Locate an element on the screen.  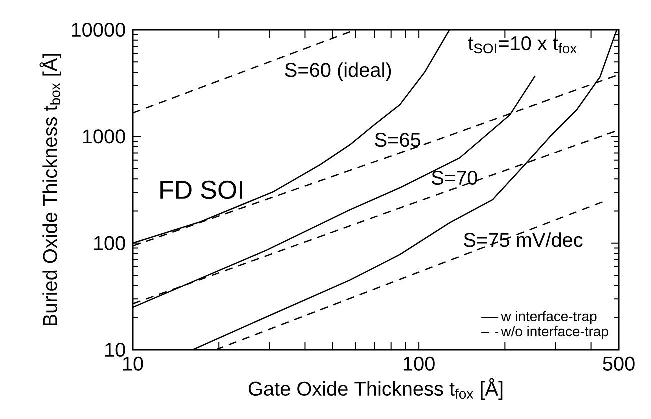
x-tick-label: 100 is located at coordinates (419, 363).